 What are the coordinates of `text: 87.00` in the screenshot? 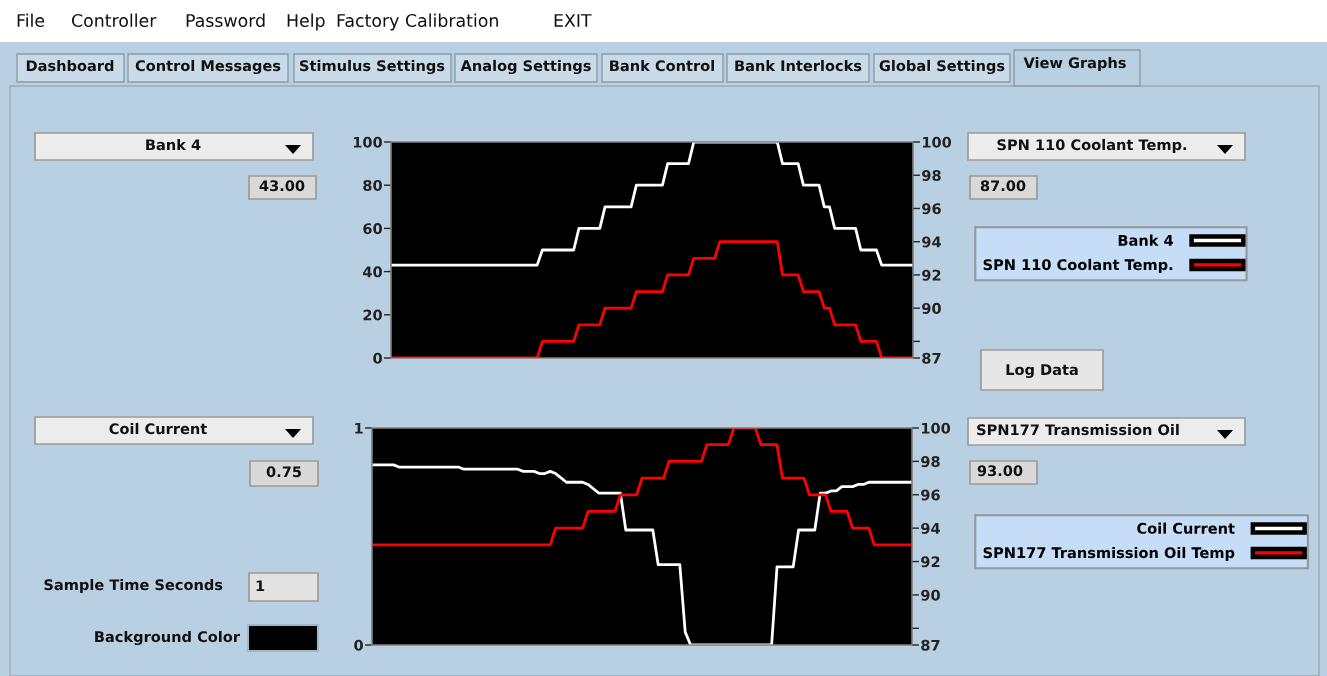 It's located at (1003, 186).